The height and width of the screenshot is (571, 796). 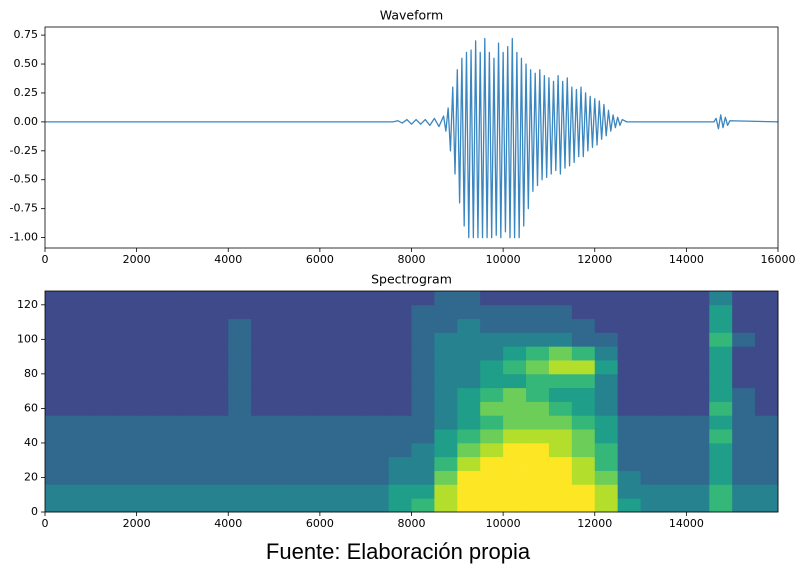 I want to click on x-tick-label: 10000, so click(x=503, y=523).